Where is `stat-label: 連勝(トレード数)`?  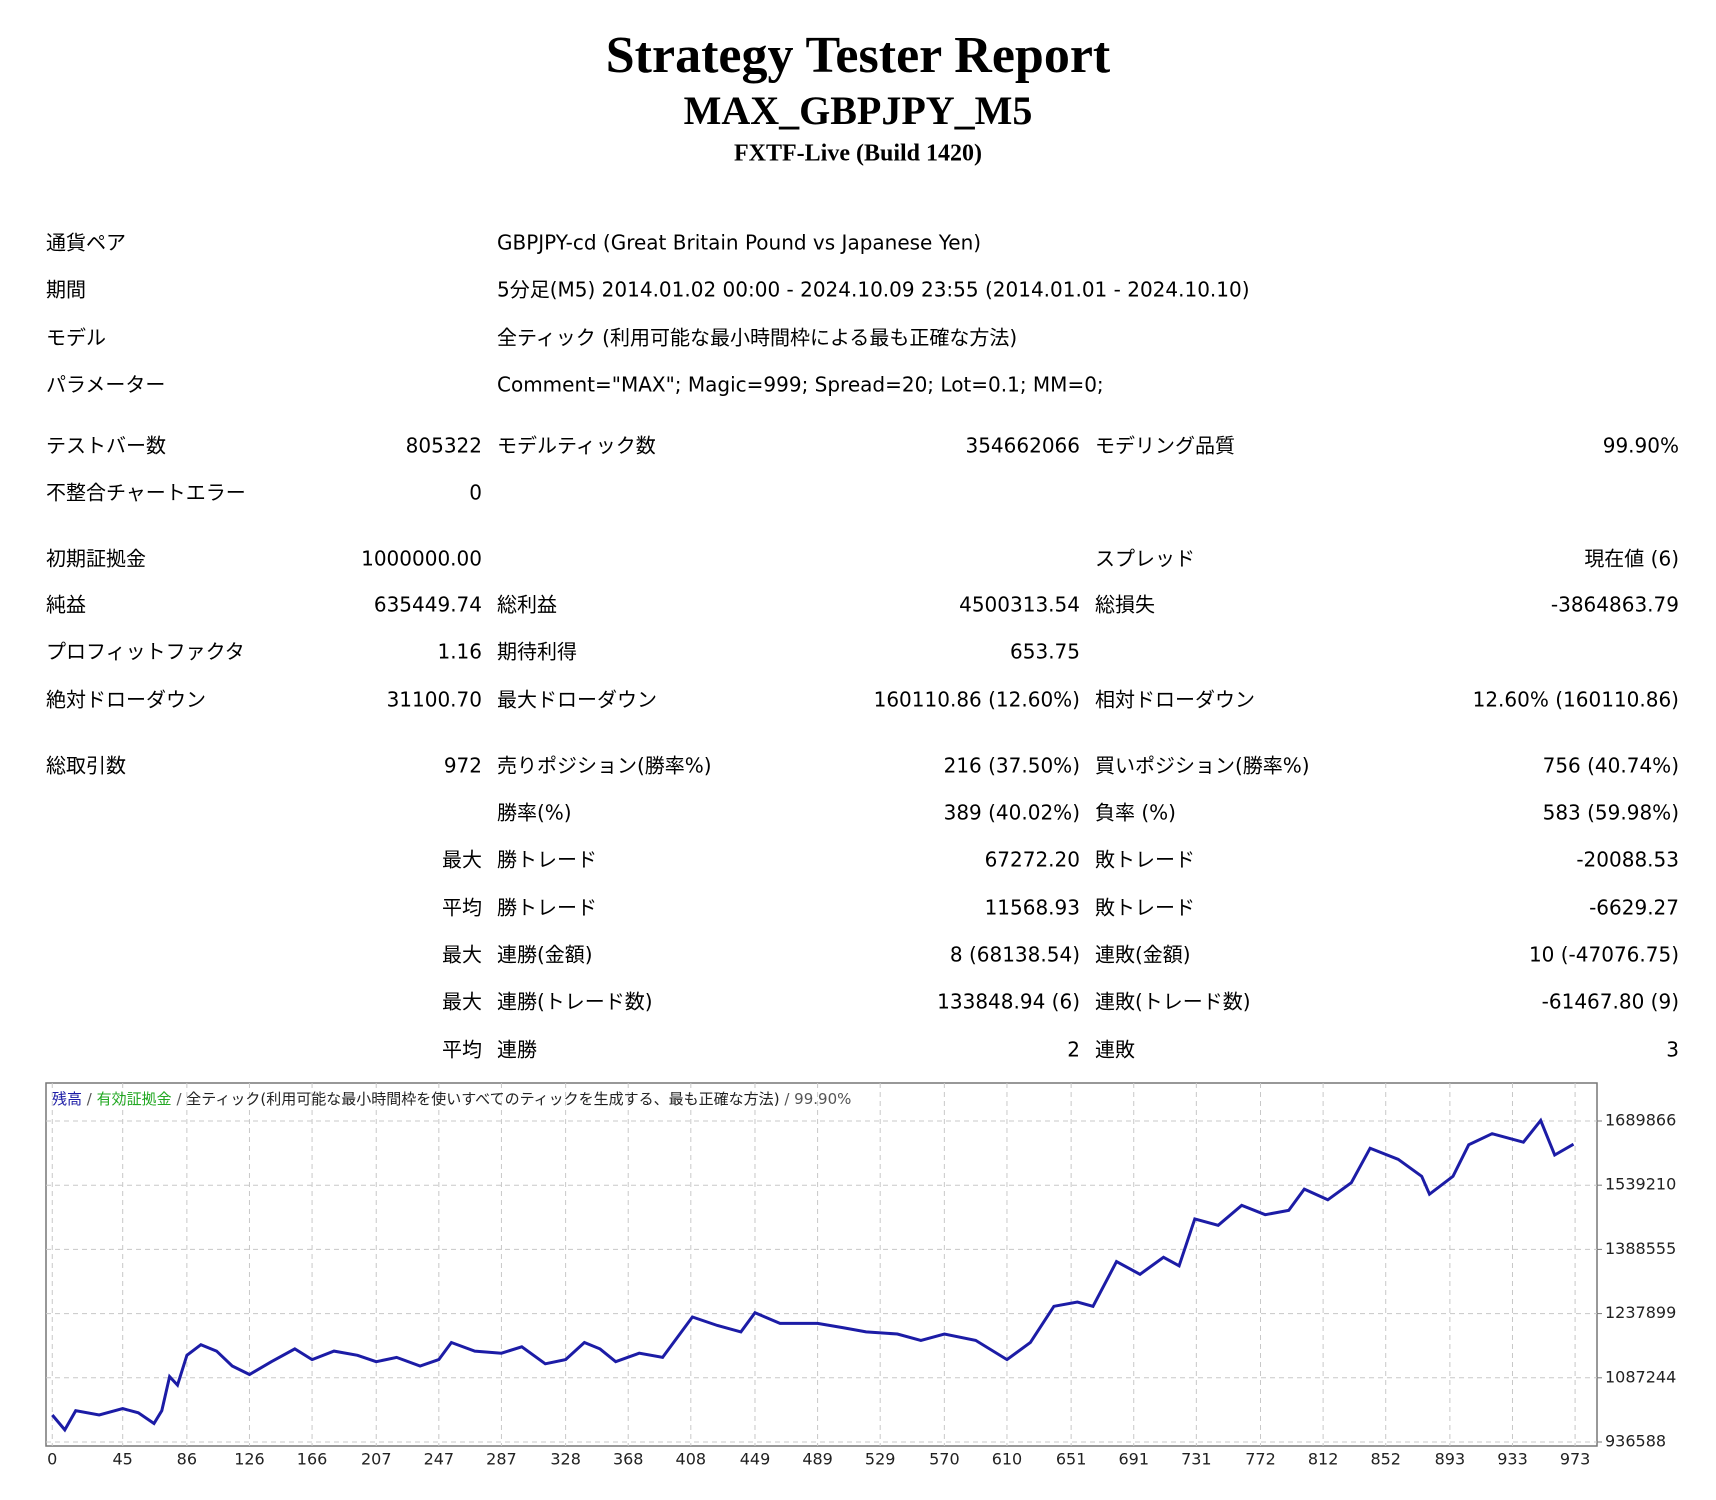
stat-label: 連勝(トレード数) is located at coordinates (575, 1002).